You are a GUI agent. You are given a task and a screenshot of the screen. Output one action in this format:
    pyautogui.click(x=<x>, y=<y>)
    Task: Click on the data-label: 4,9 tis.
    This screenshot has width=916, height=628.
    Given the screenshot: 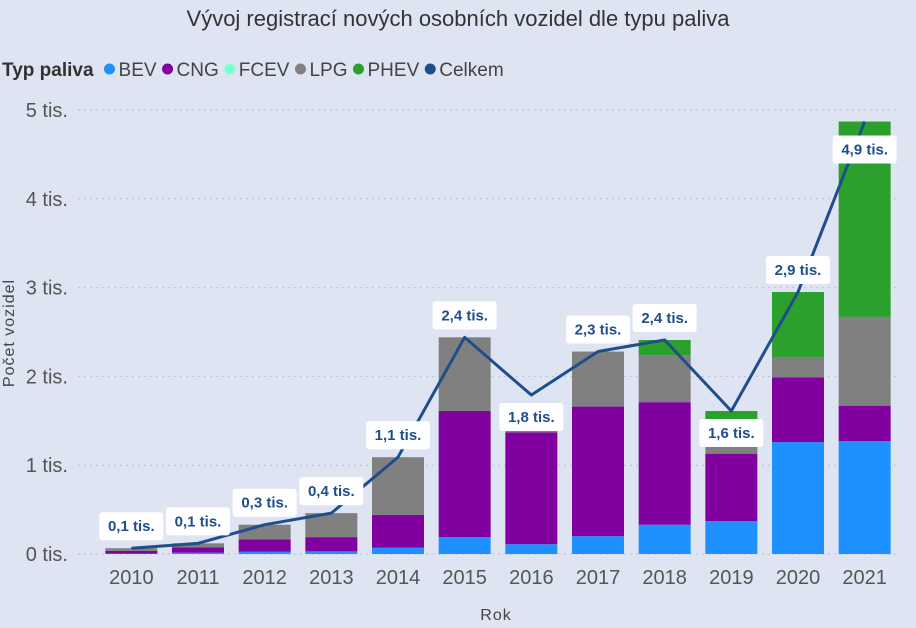 What is the action you would take?
    pyautogui.click(x=864, y=149)
    